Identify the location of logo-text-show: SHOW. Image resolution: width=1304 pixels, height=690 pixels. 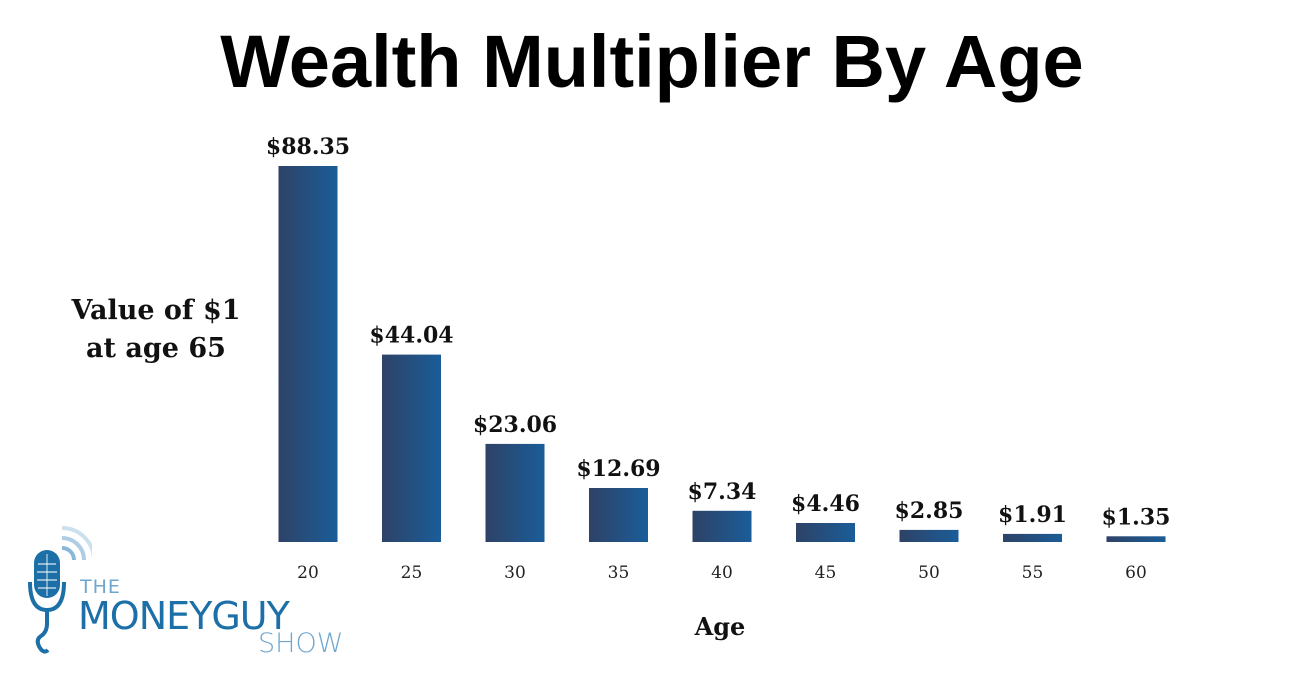
(301, 643).